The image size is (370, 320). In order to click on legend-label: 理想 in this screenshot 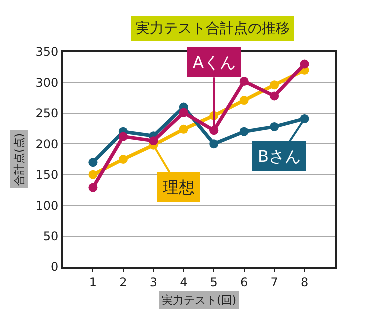, I will do `click(179, 187)`.